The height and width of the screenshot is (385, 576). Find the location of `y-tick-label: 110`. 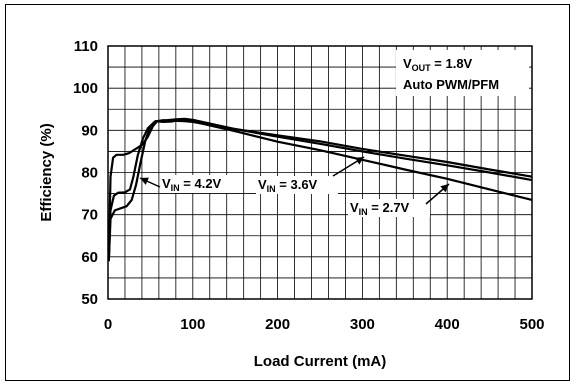

y-tick-label: 110 is located at coordinates (86, 46).